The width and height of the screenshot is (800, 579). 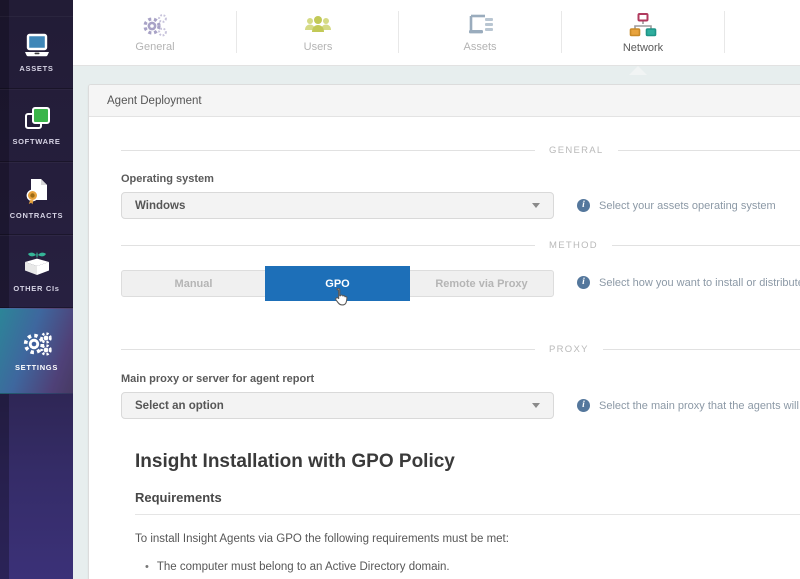 I want to click on software-windows-icon, so click(x=37, y=117).